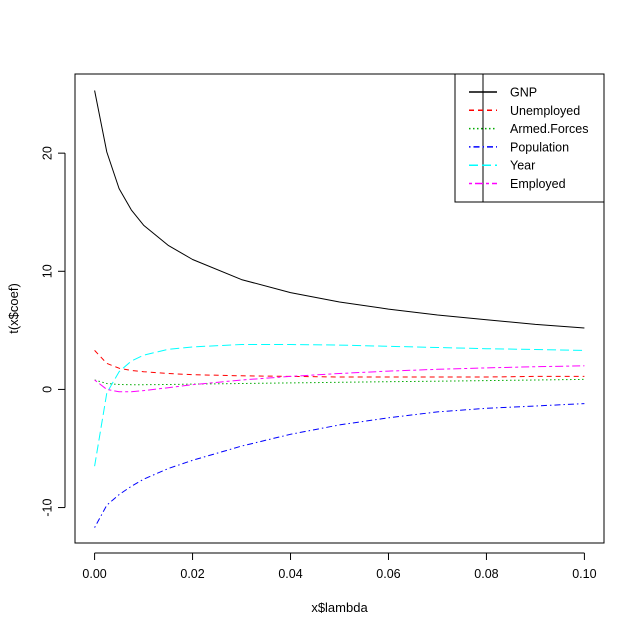  What do you see at coordinates (47, 271) in the screenshot?
I see `y-tick-label: 10` at bounding box center [47, 271].